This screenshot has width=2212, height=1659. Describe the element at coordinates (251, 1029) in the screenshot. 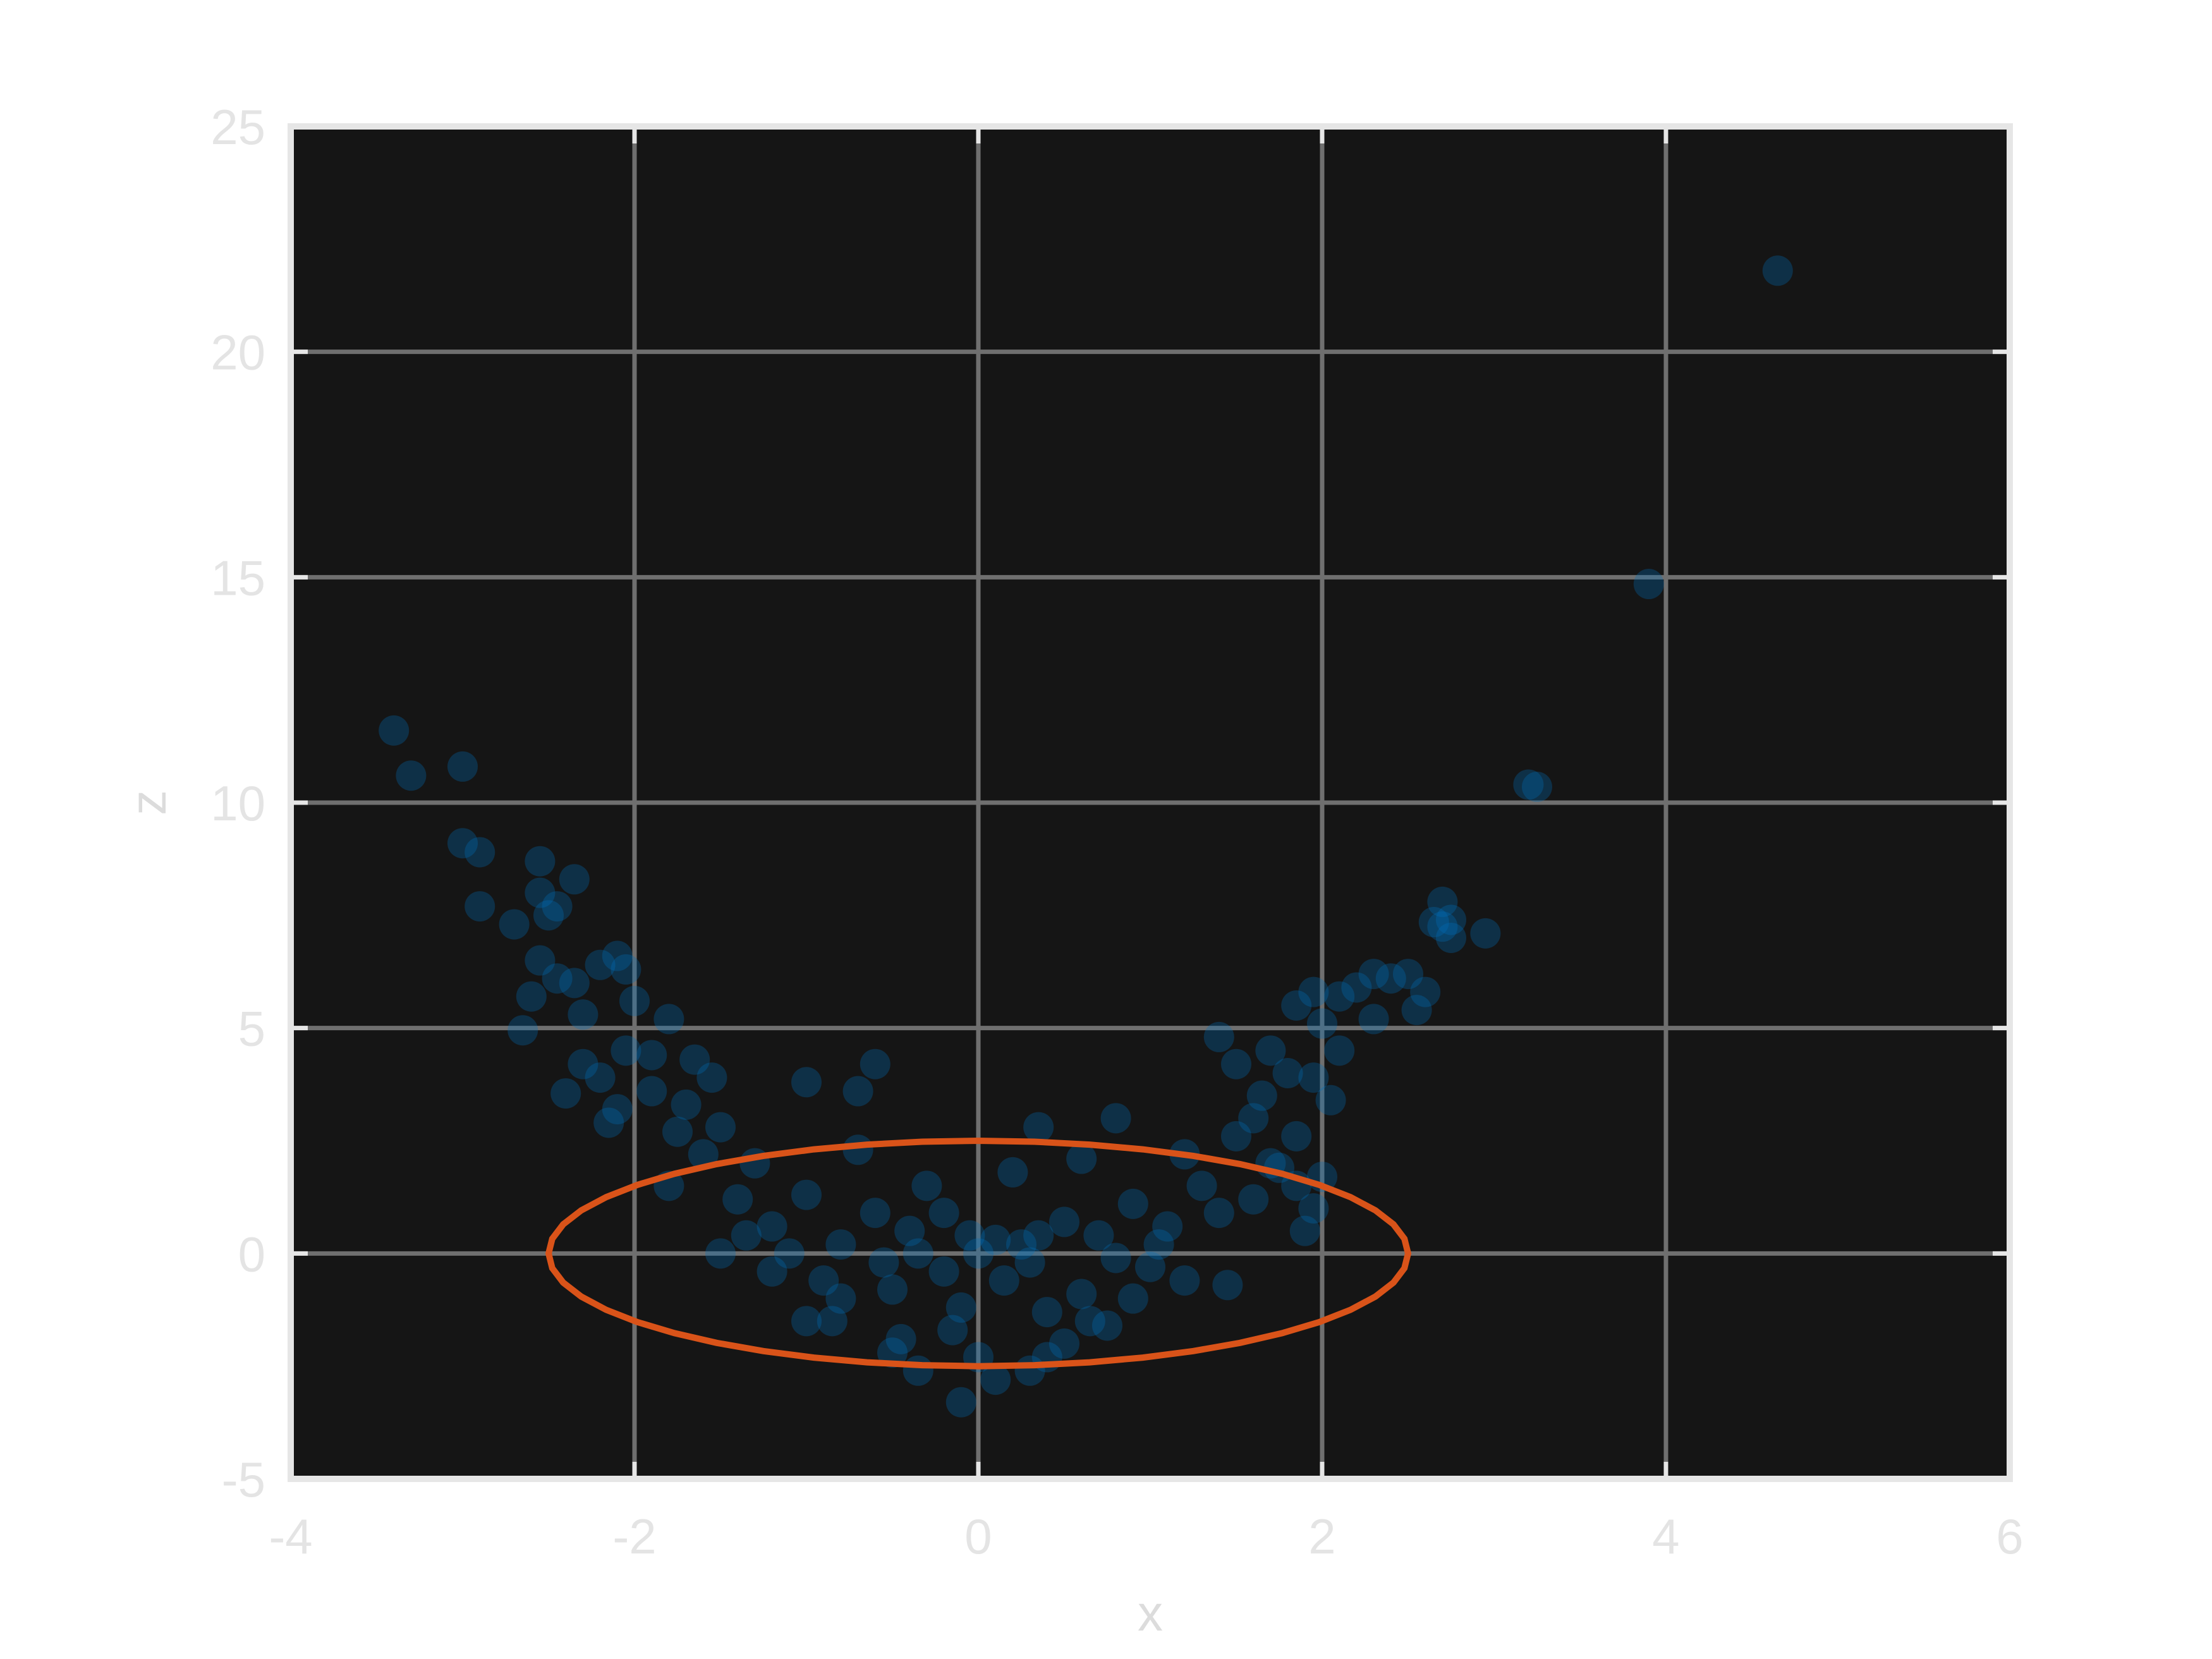

I see `y-tick-label: 5` at that location.